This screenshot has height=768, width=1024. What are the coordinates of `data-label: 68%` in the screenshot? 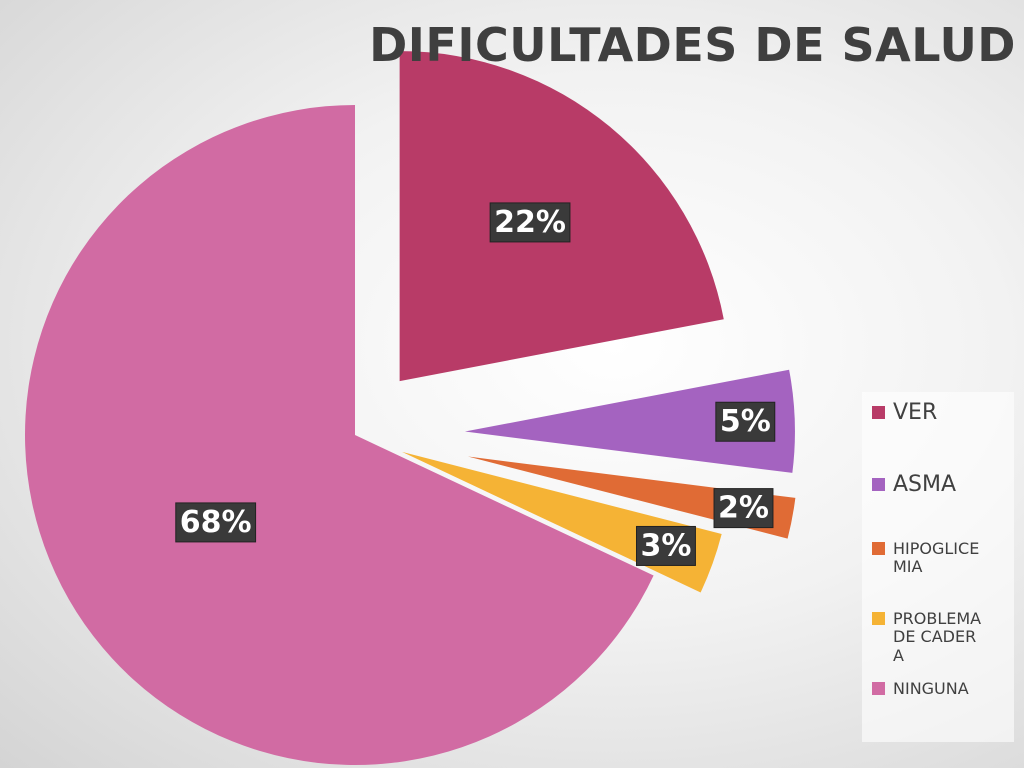 It's located at (216, 522).